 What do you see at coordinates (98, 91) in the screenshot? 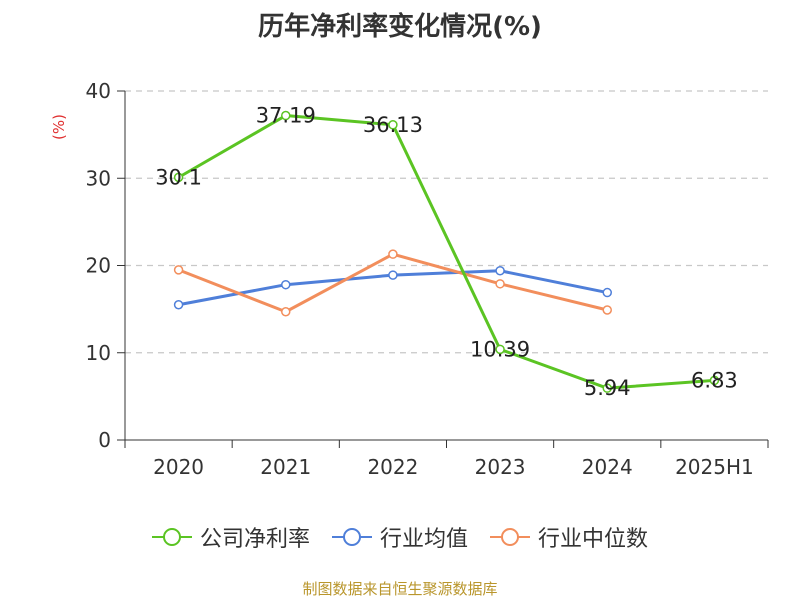
I see `y-tick-label-40: 40` at bounding box center [98, 91].